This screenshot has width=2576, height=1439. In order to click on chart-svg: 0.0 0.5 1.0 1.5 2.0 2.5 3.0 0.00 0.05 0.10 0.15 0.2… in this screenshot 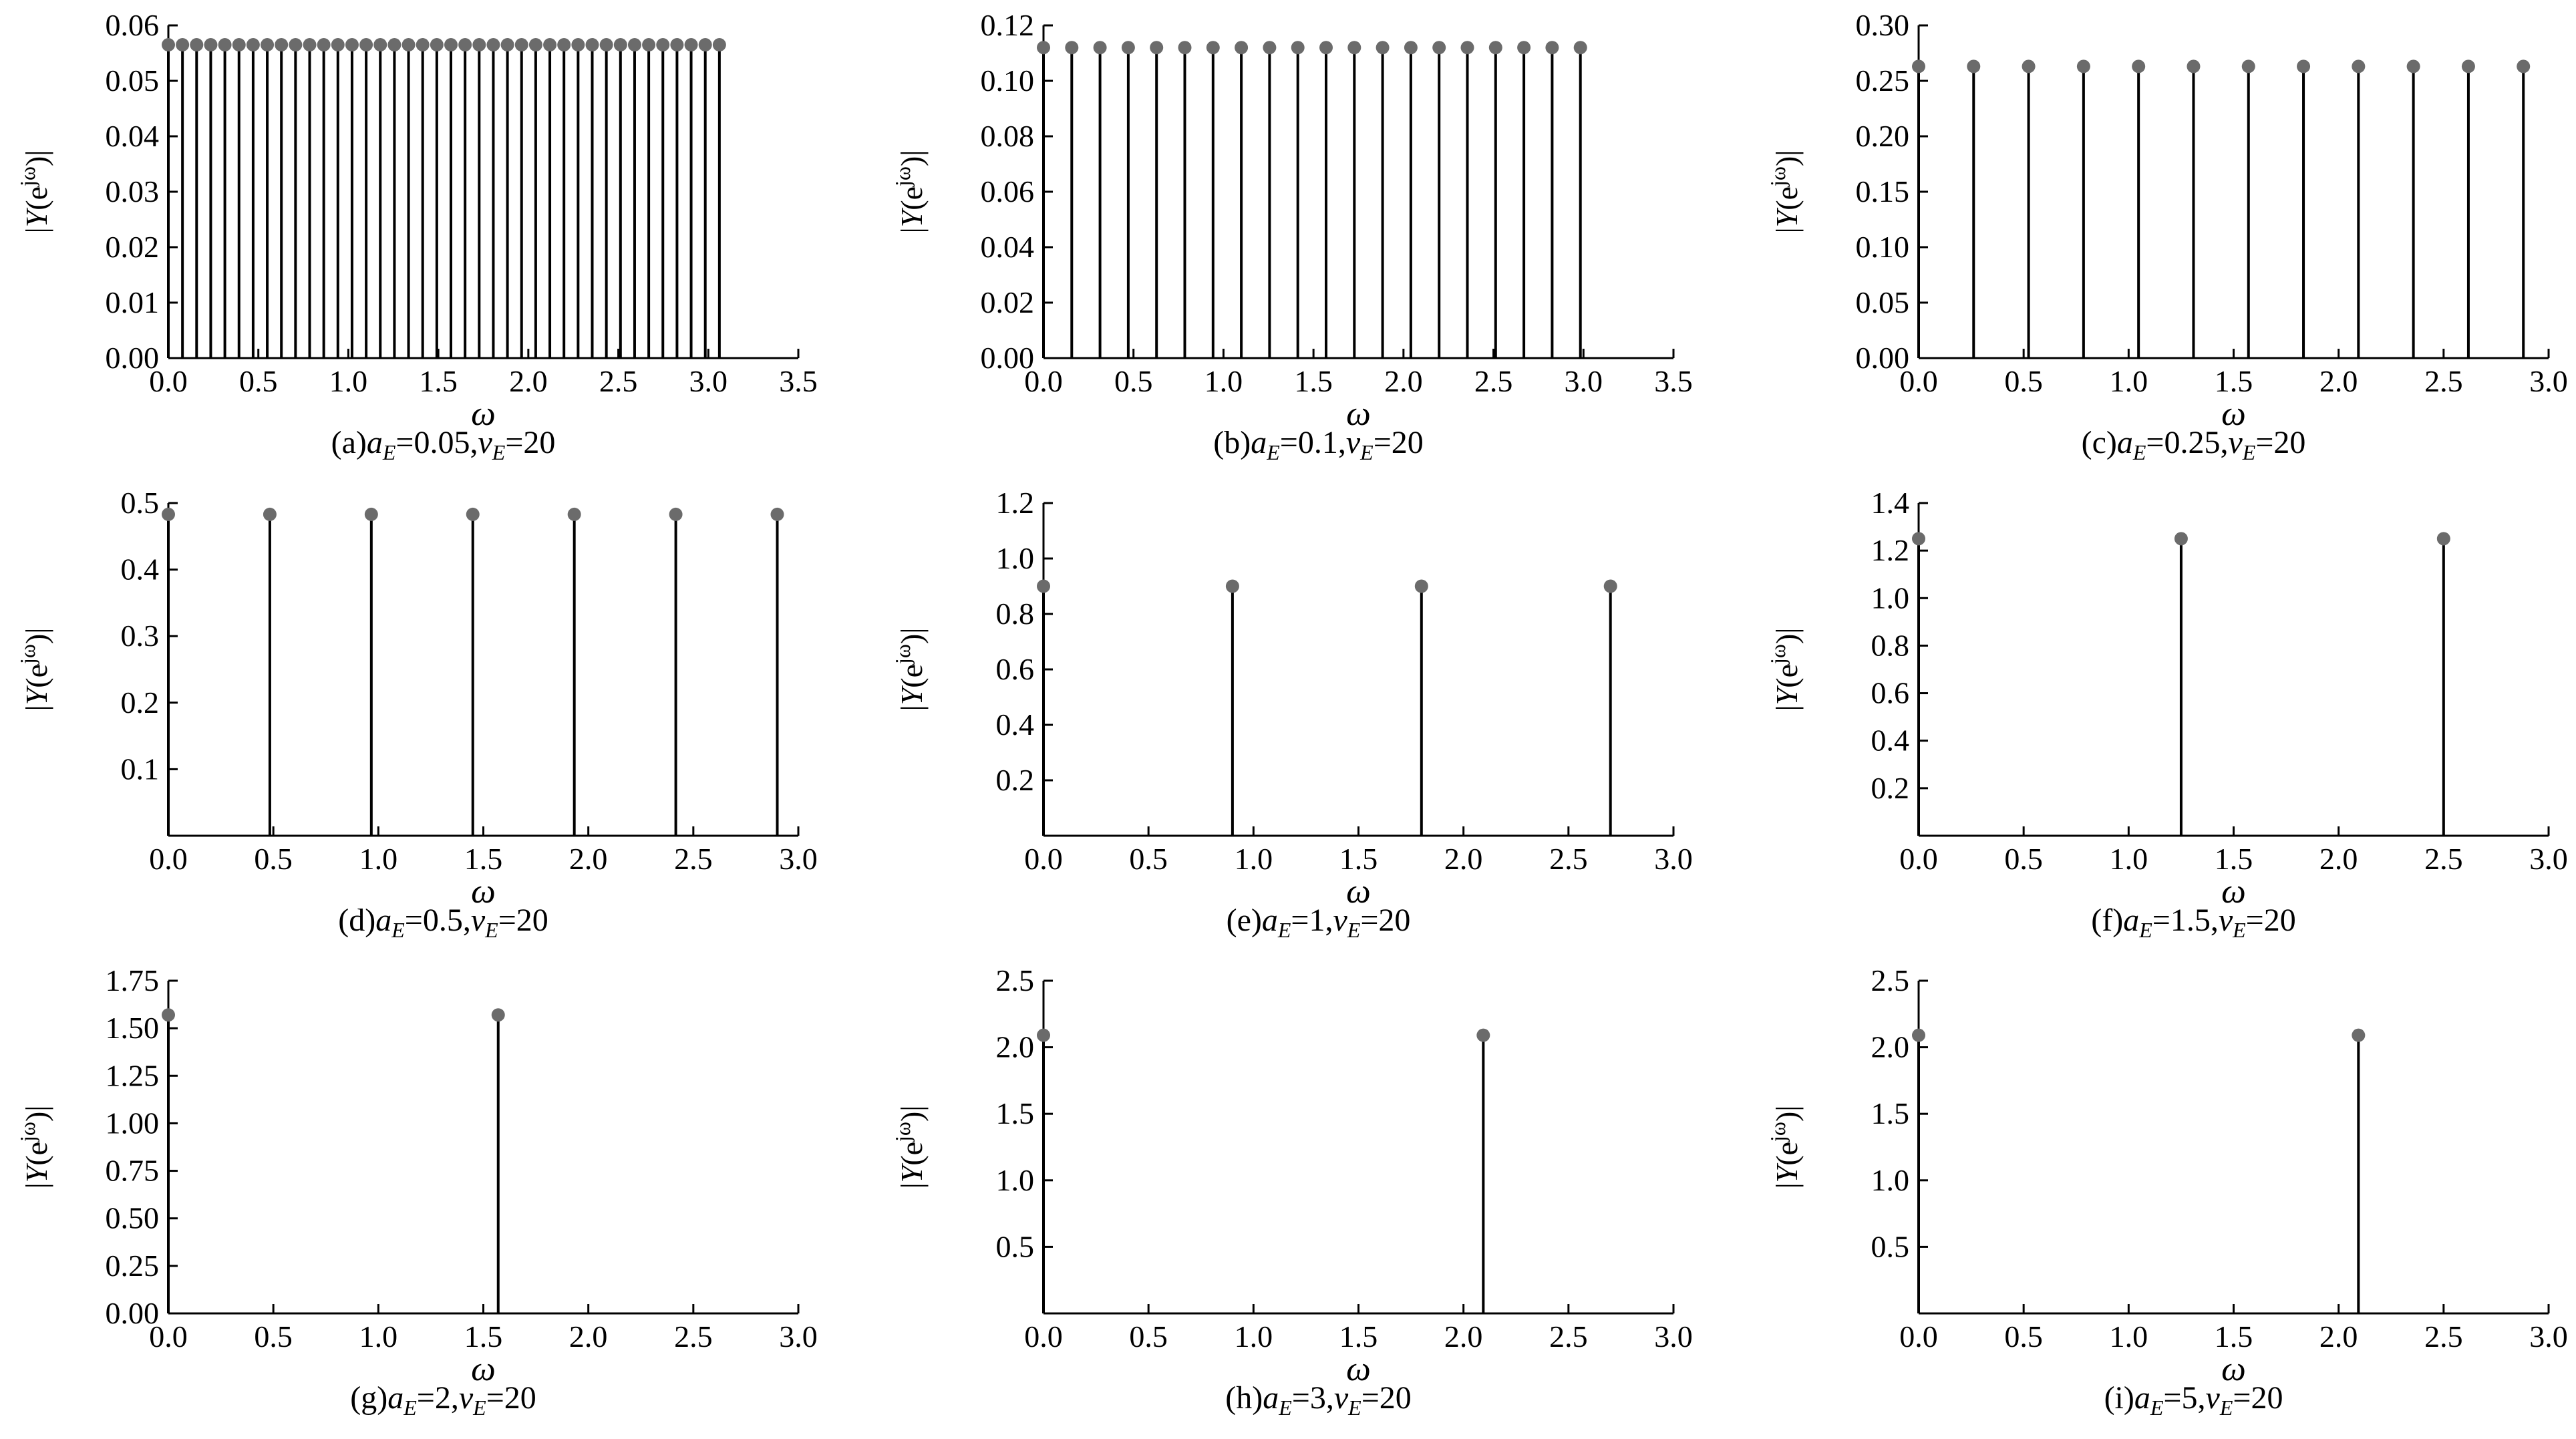, I will do `click(2167, 236)`.